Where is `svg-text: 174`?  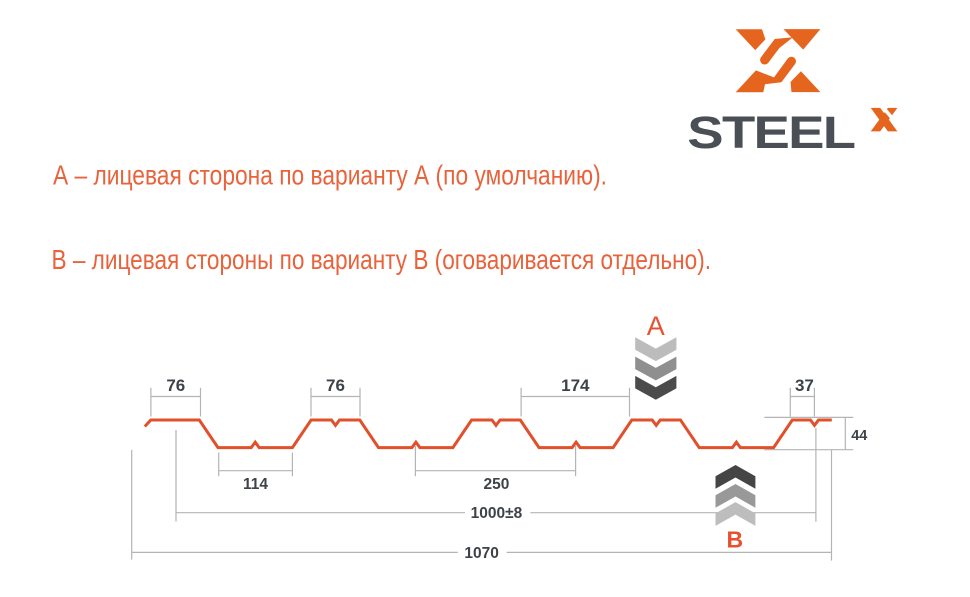 svg-text: 174 is located at coordinates (575, 385).